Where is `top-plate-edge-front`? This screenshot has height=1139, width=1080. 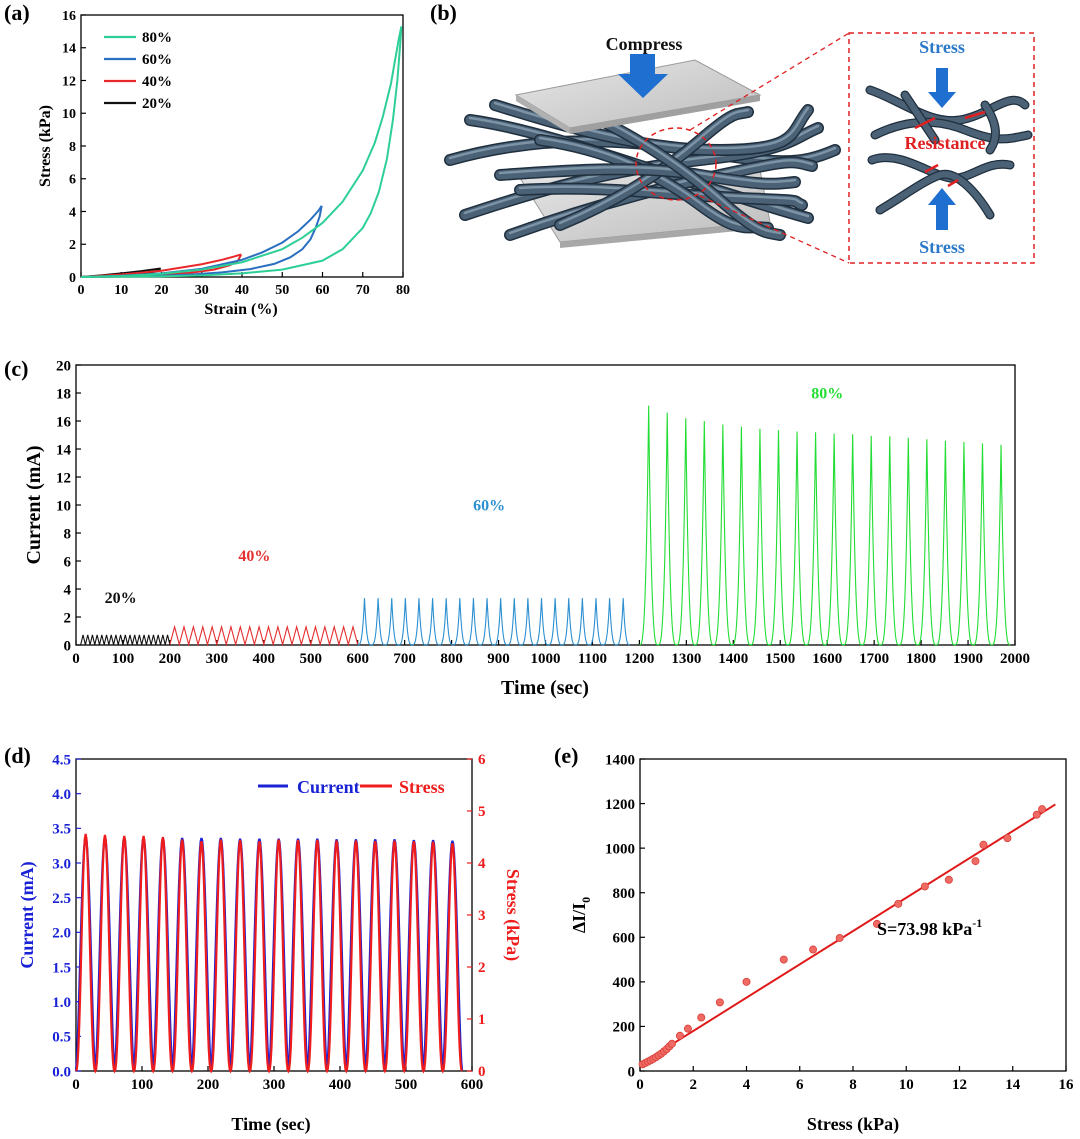 top-plate-edge-front is located at coordinates (665, 114).